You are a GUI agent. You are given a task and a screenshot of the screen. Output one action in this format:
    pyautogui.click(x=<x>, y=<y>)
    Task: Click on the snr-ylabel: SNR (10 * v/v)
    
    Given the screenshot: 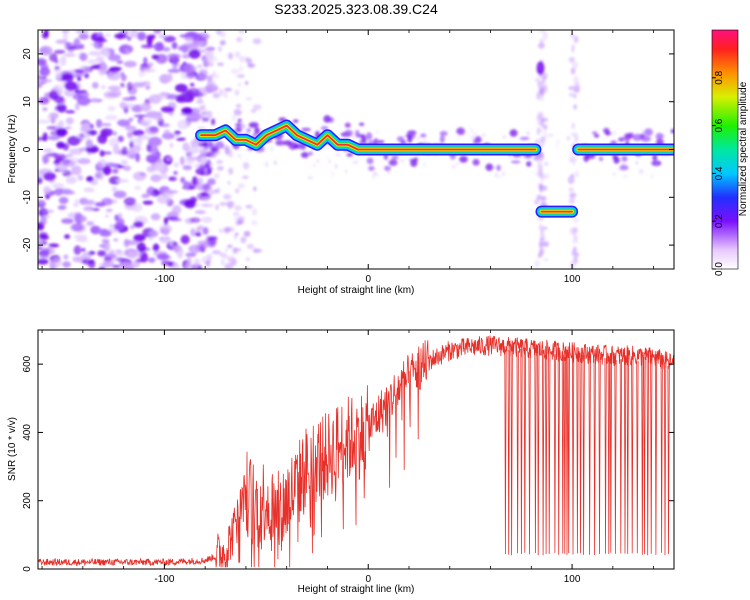 What is the action you would take?
    pyautogui.click(x=12, y=449)
    